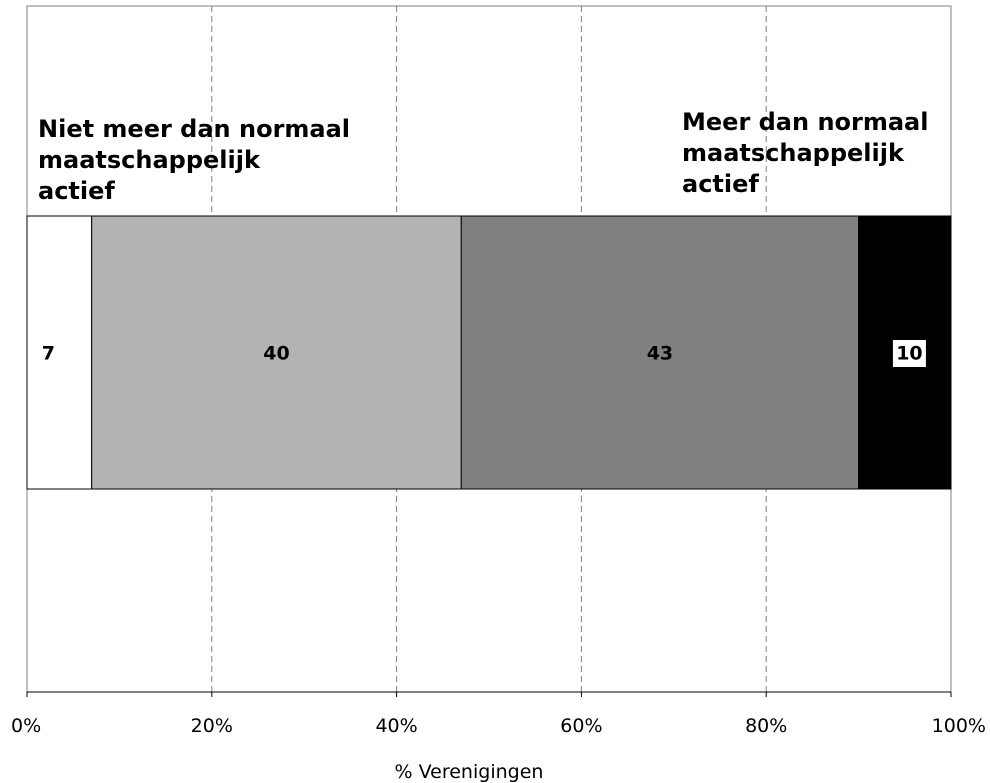 The width and height of the screenshot is (990, 783). Describe the element at coordinates (212, 726) in the screenshot. I see `x-tick-label: 20%` at that location.